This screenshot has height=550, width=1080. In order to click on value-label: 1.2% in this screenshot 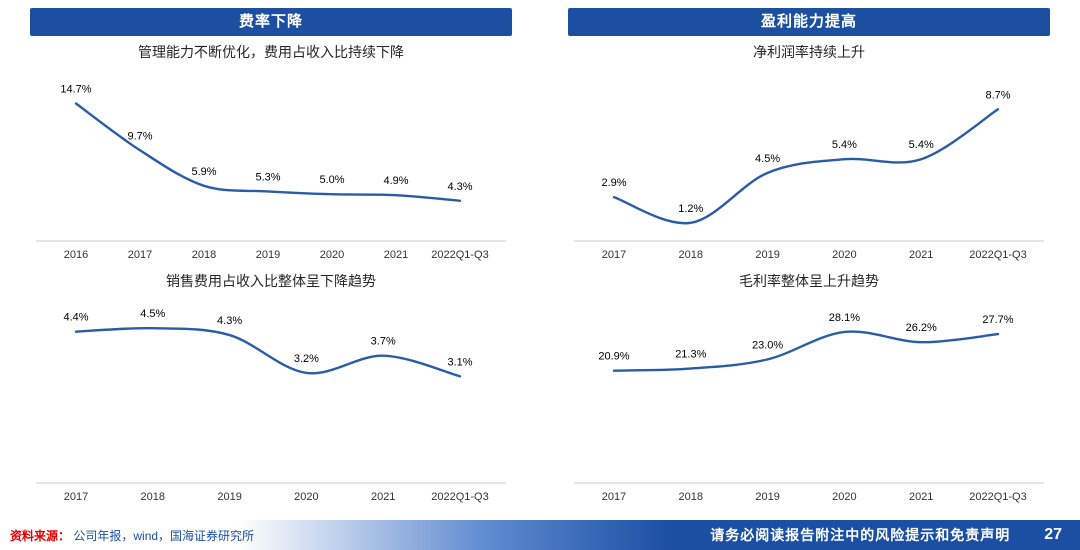, I will do `click(690, 209)`.